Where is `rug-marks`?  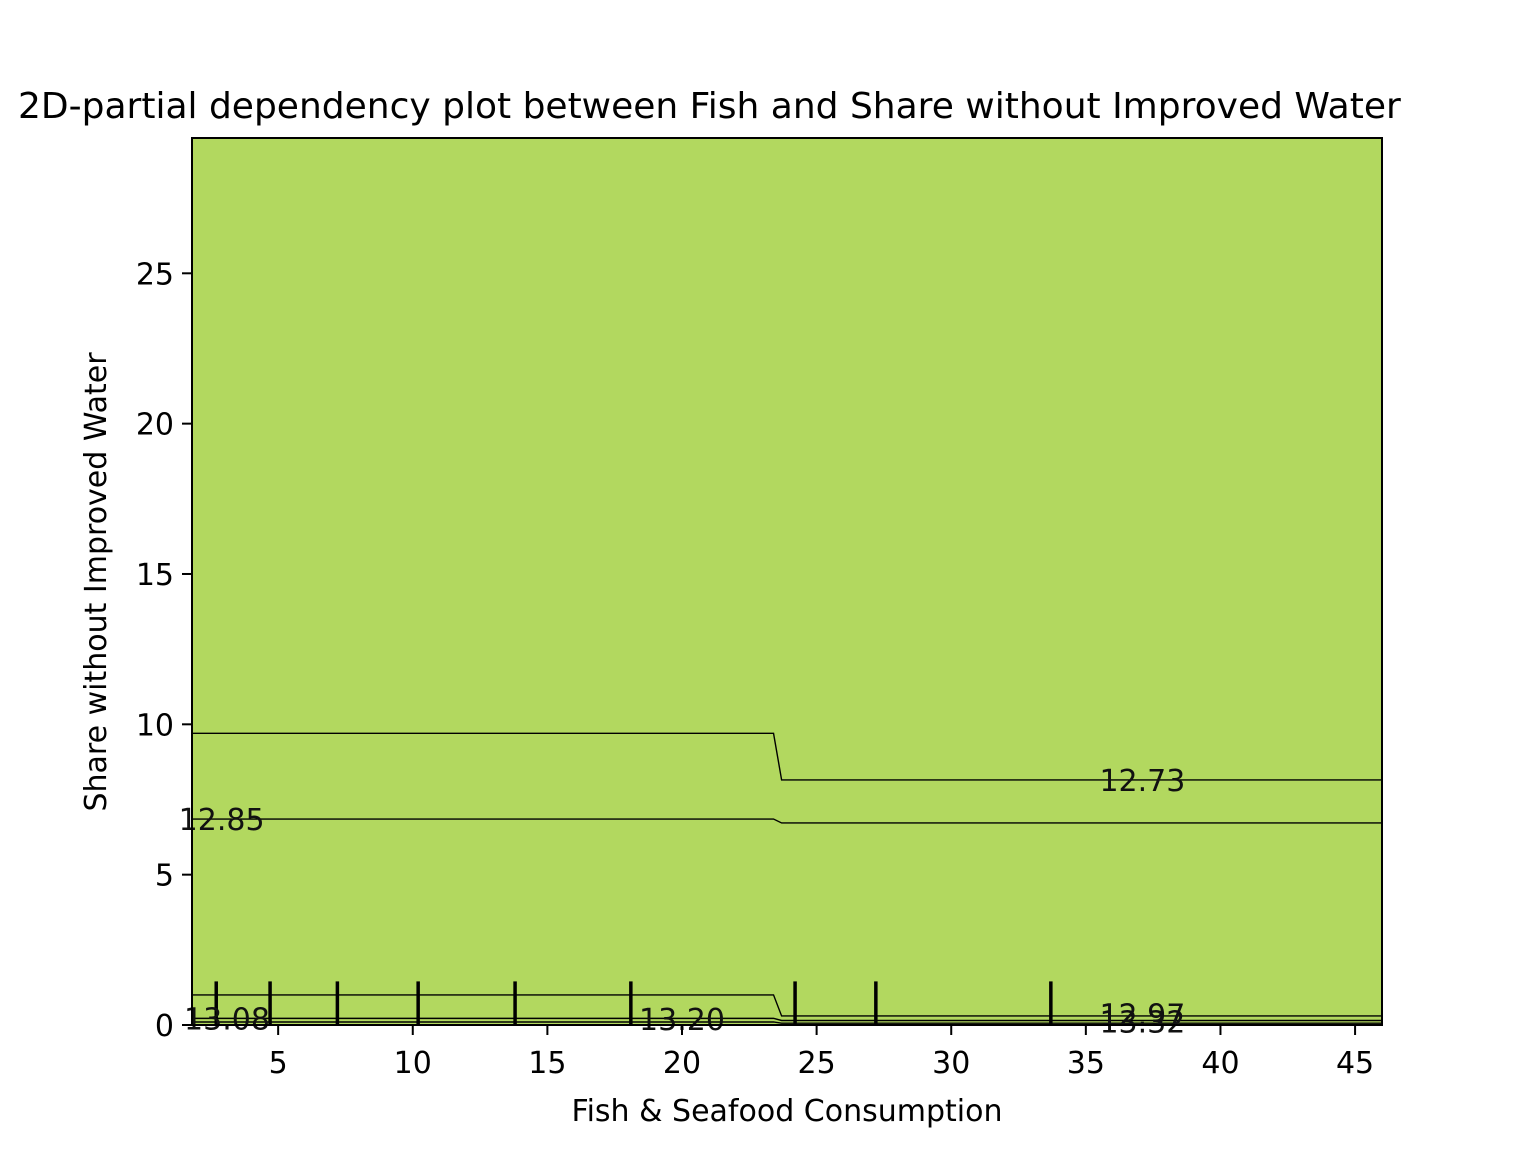
rug-marks is located at coordinates (633, 1003).